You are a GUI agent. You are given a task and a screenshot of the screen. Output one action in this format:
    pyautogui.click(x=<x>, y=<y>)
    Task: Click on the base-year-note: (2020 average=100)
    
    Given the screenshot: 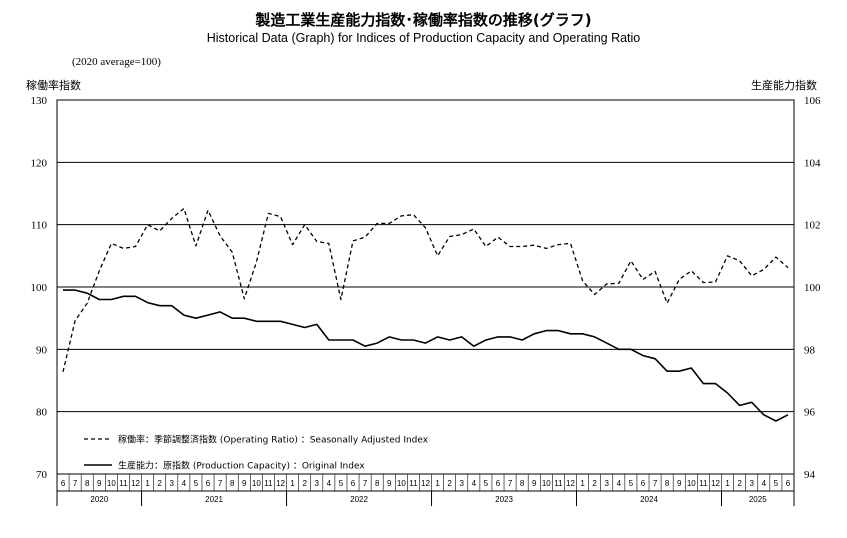 What is the action you would take?
    pyautogui.click(x=116, y=62)
    